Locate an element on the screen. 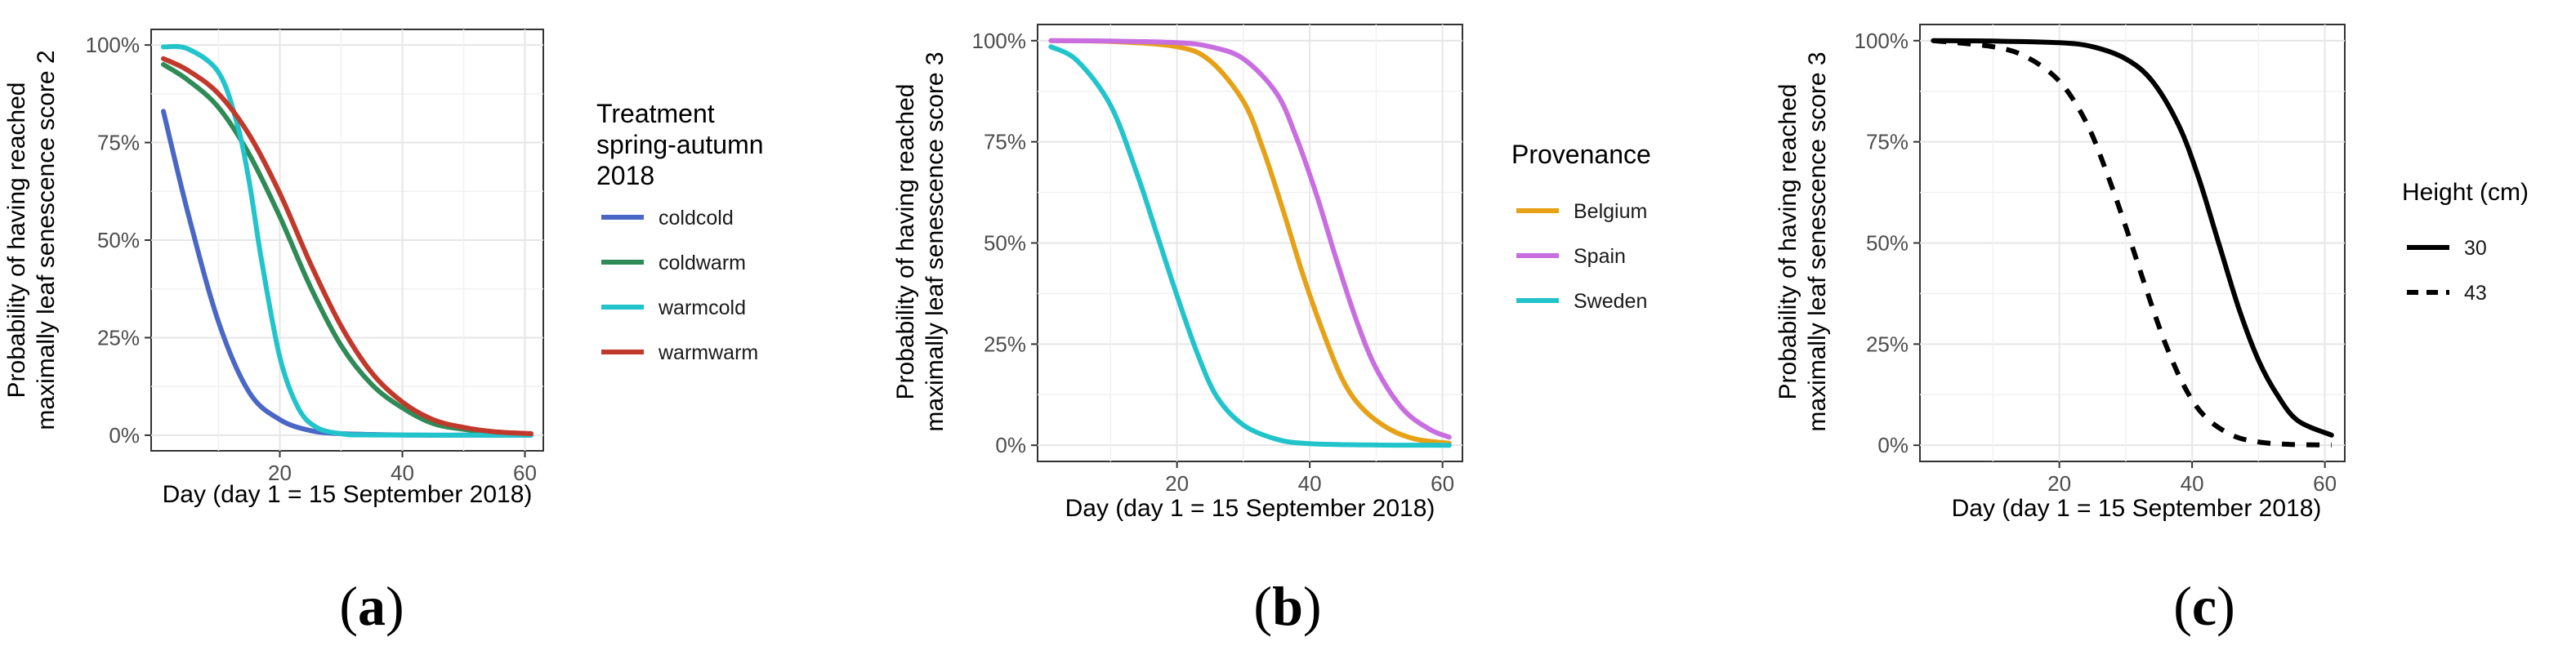 This screenshot has width=2576, height=646. series-line-warmwarm is located at coordinates (348, 246).